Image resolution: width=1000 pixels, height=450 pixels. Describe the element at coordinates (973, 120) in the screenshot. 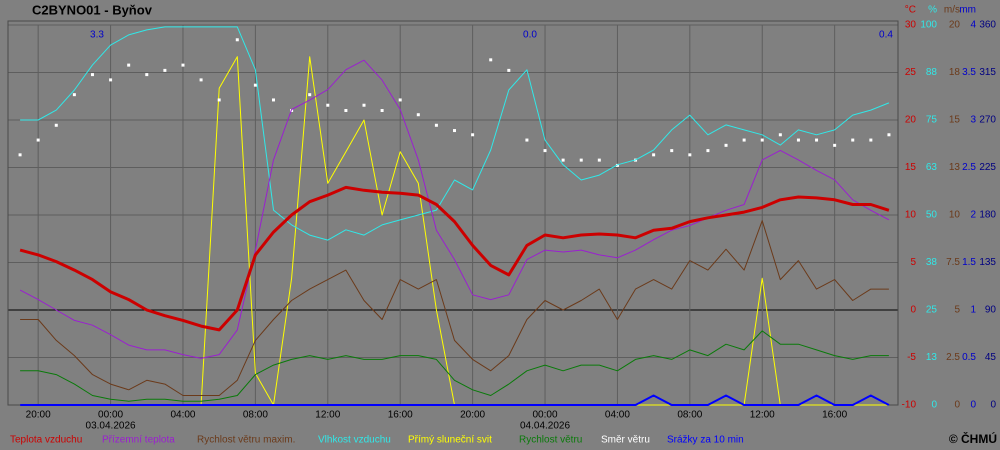

I see `y-tick-label: 3` at that location.